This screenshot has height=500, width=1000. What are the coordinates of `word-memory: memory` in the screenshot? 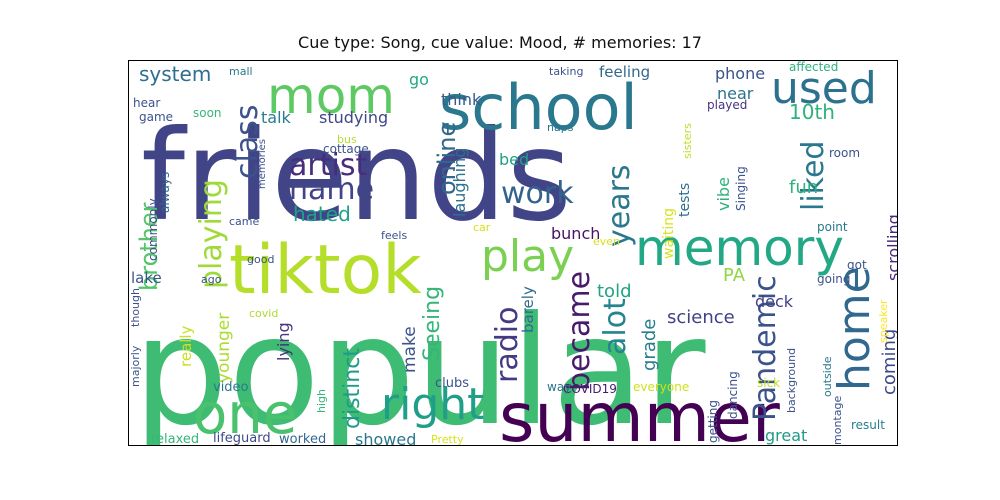 It's located at (739, 248).